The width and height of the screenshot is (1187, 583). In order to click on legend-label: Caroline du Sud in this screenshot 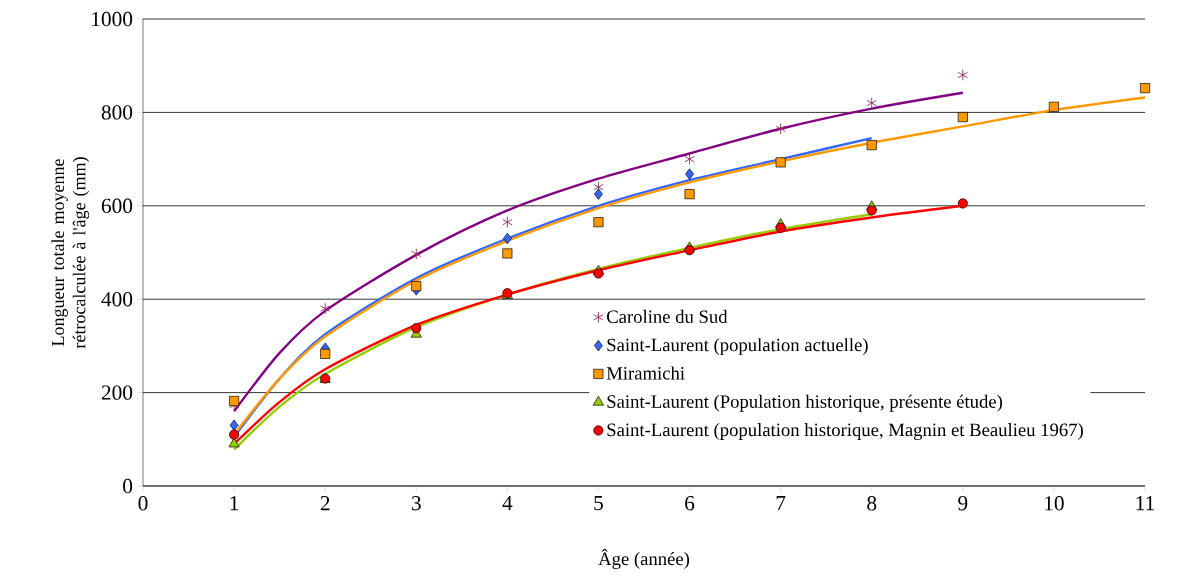, I will do `click(667, 316)`.